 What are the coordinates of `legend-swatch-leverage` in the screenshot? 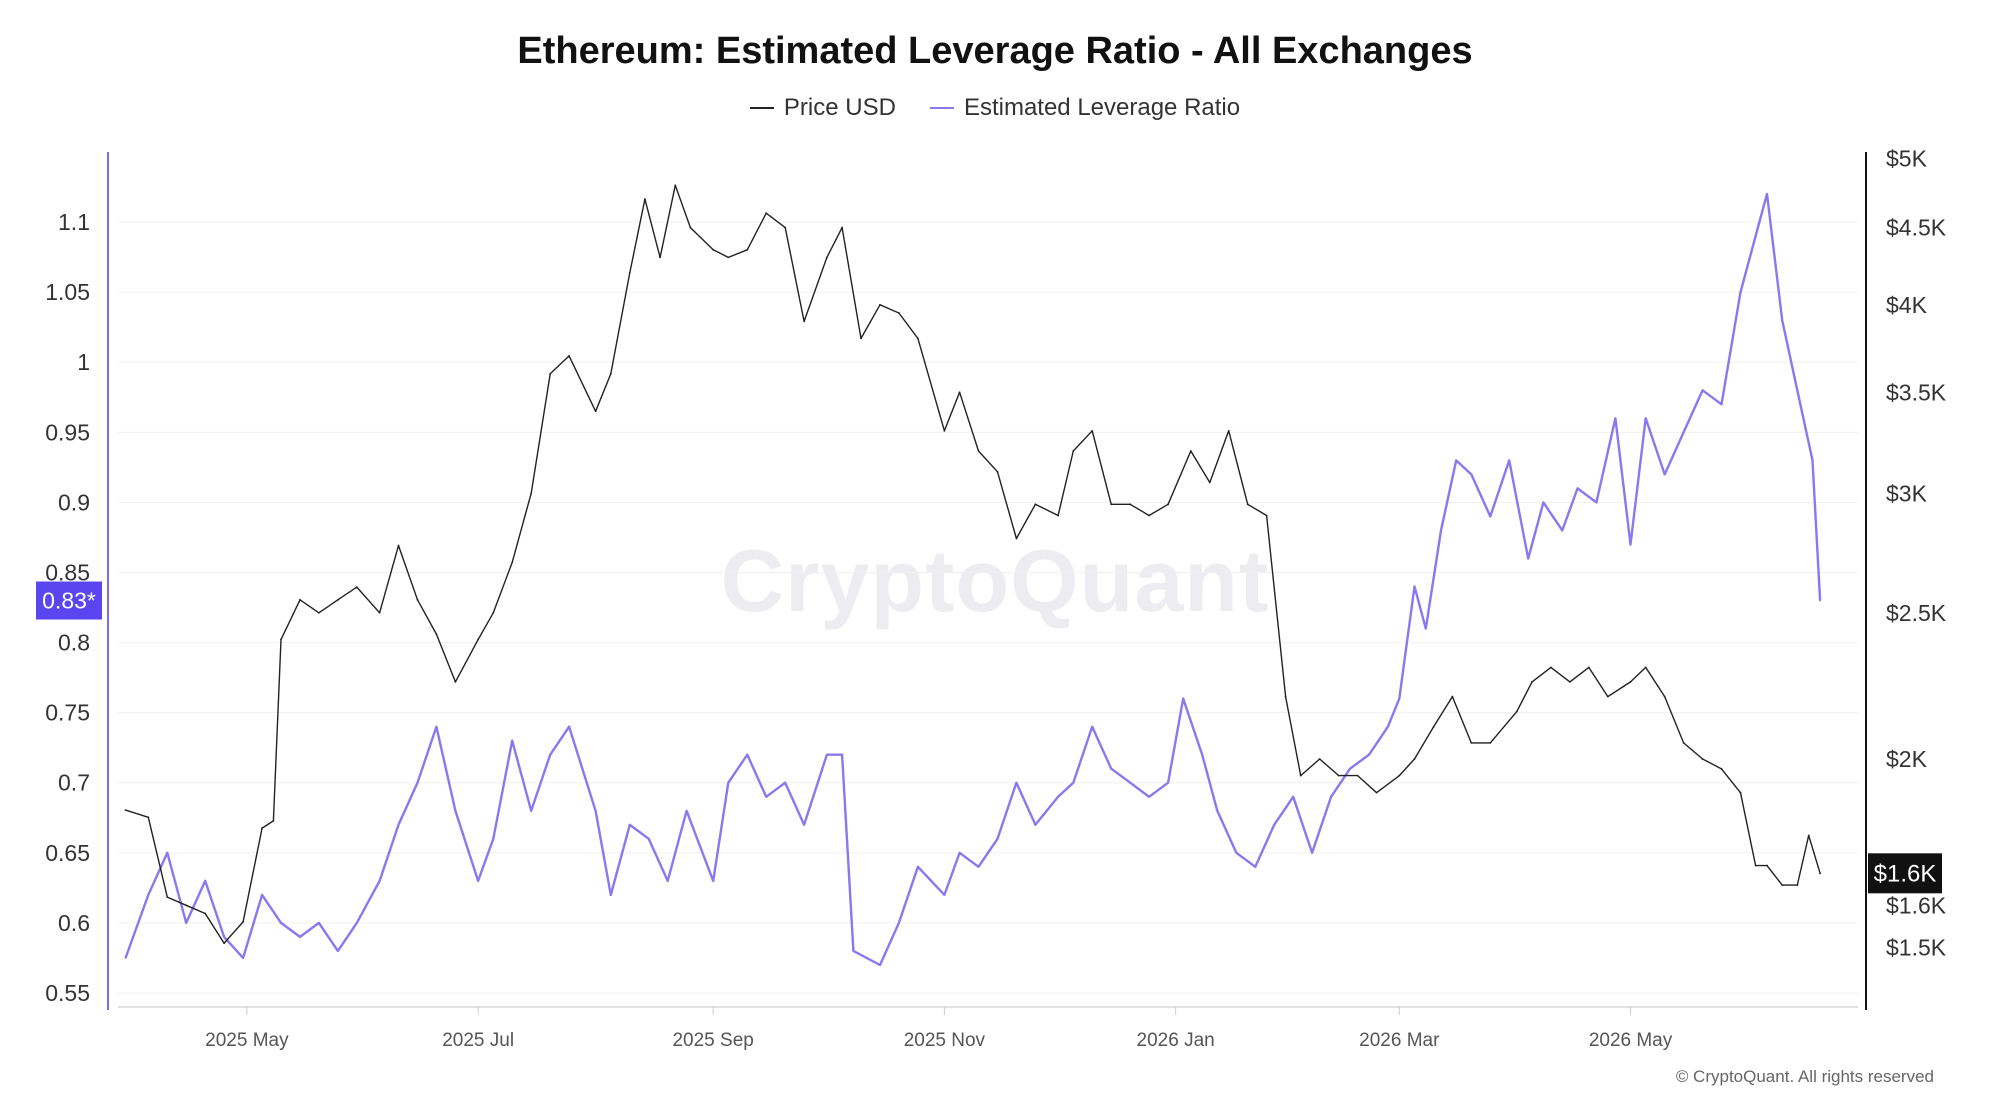 It's located at (941, 108).